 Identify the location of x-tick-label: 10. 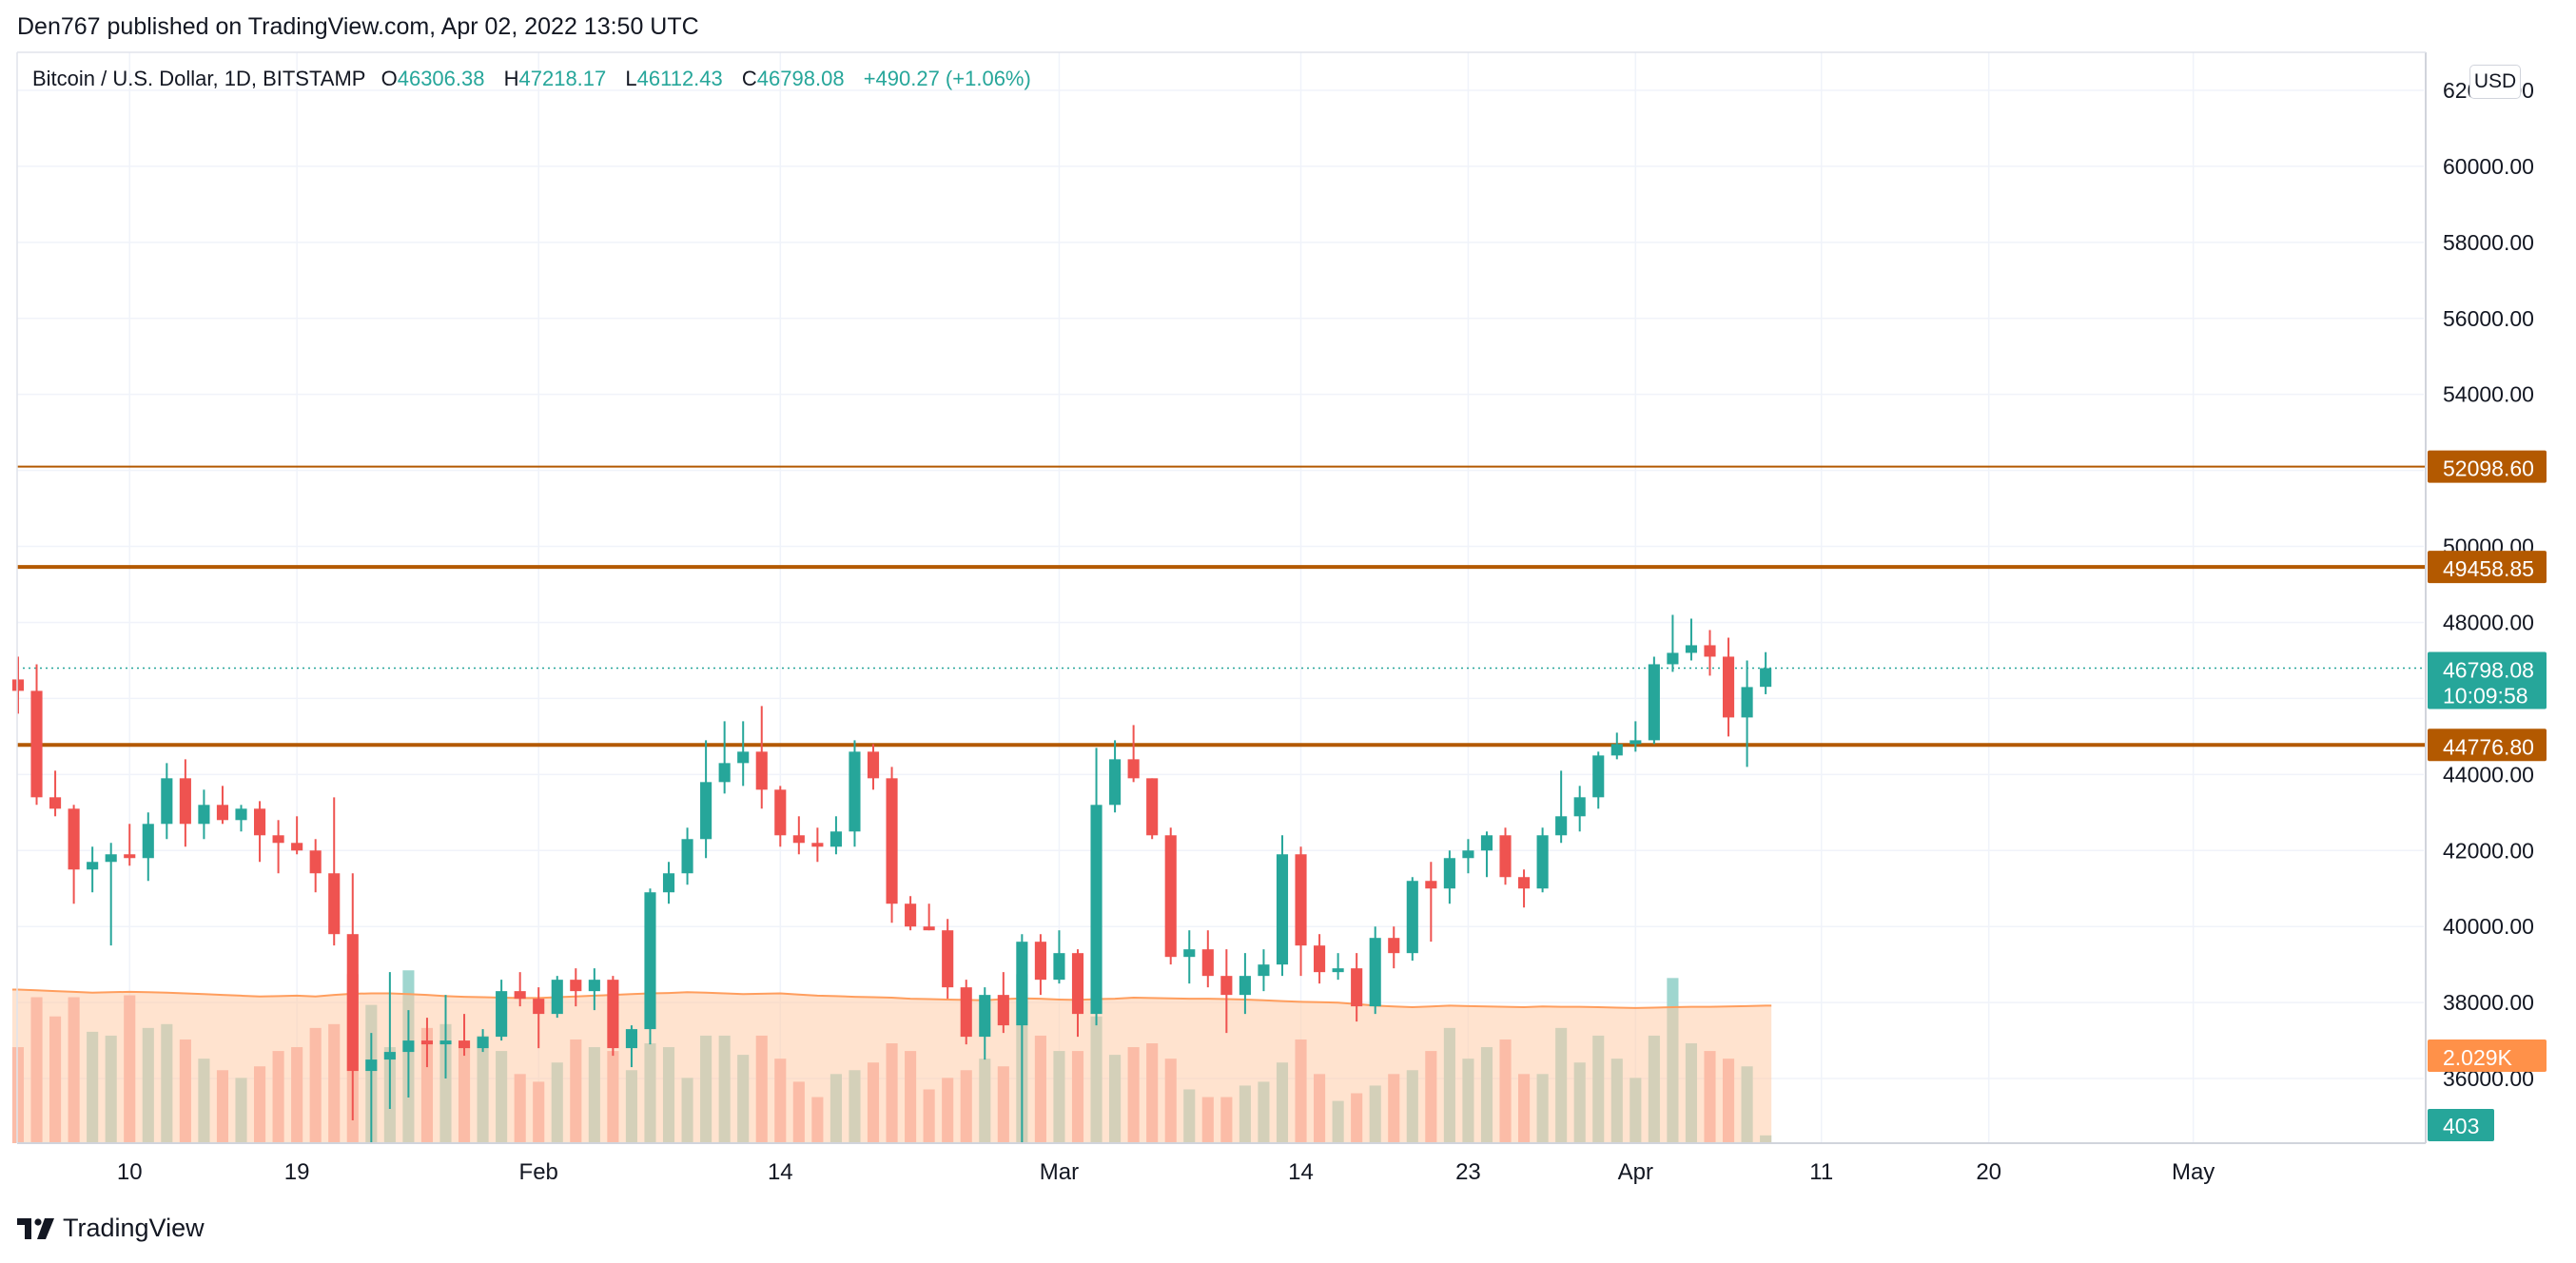
(130, 1172).